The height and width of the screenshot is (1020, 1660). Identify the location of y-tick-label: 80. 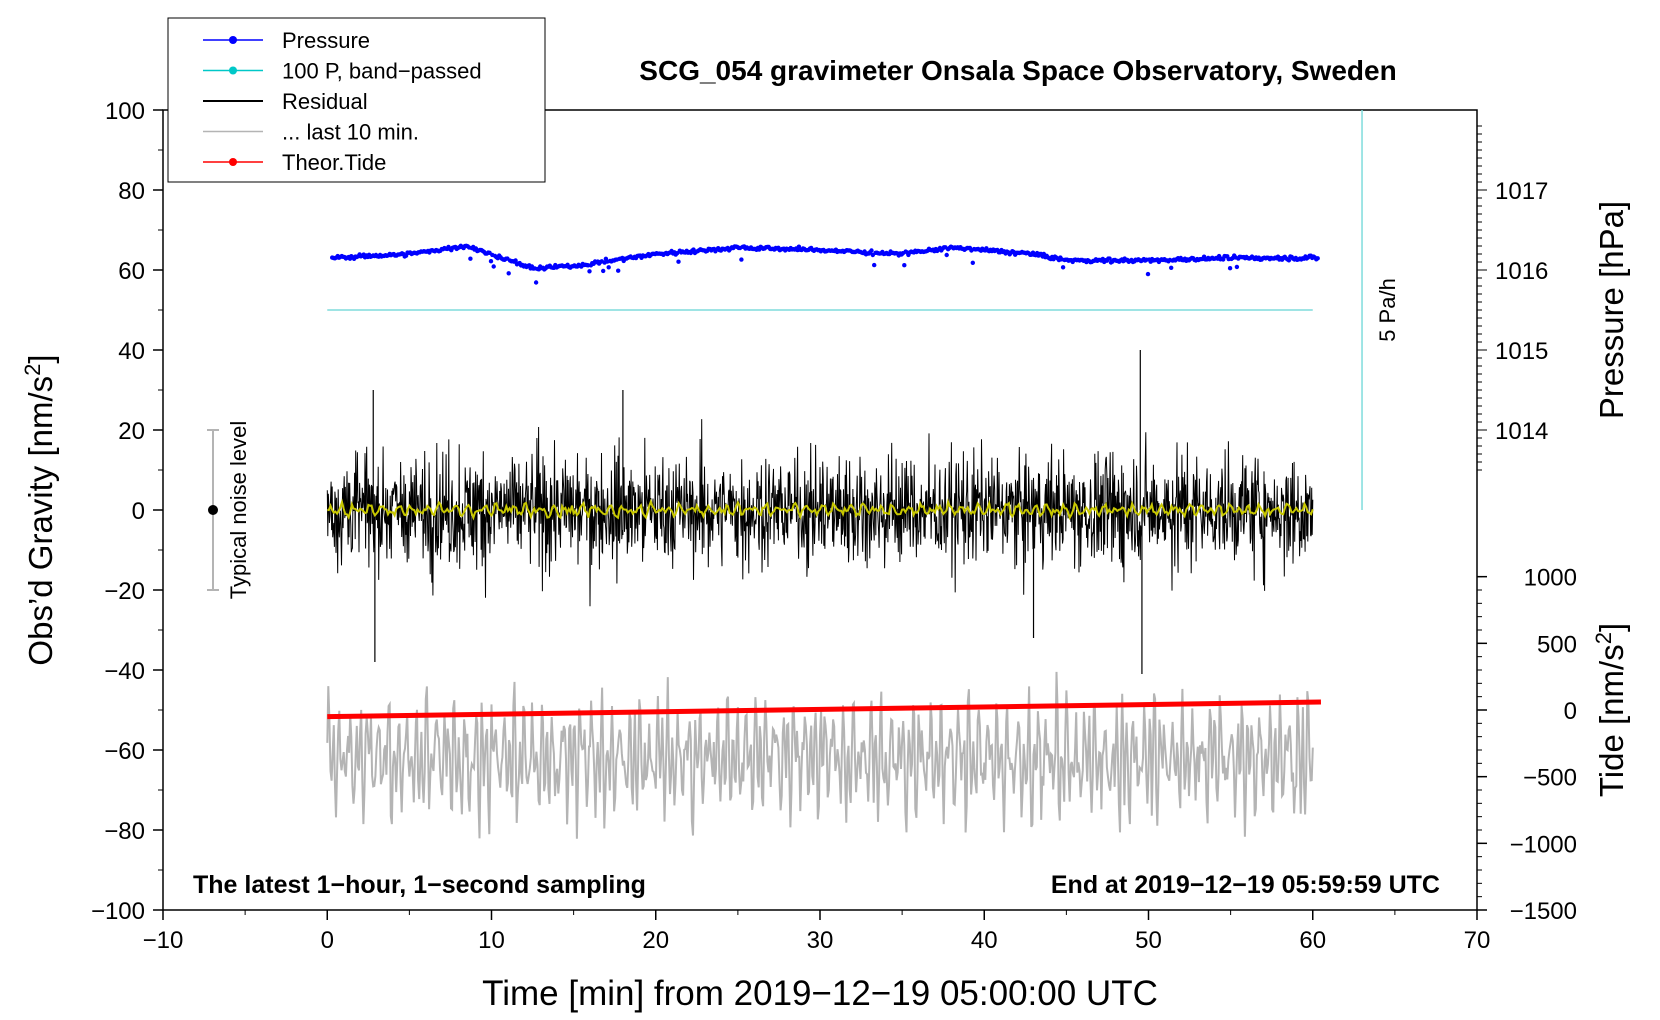
(131, 191).